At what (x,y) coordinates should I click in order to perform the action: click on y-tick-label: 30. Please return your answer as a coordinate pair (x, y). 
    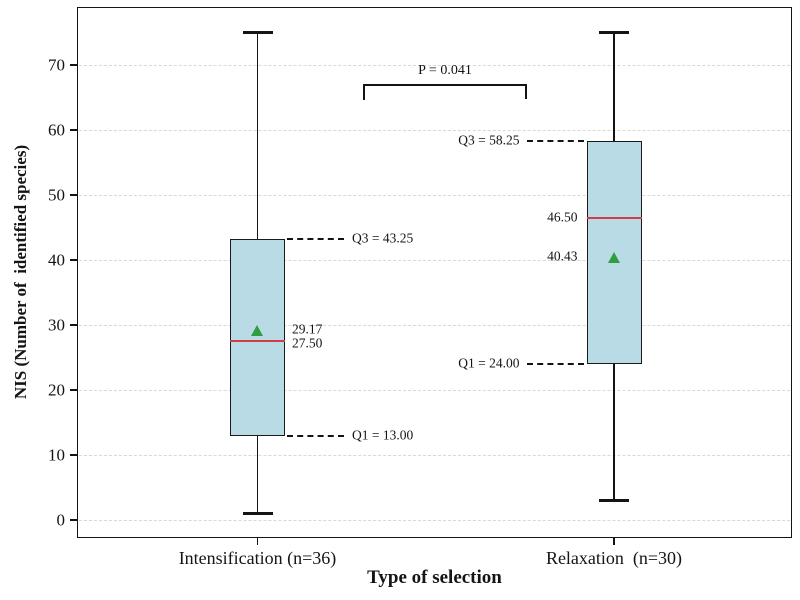
    Looking at the image, I should click on (56, 325).